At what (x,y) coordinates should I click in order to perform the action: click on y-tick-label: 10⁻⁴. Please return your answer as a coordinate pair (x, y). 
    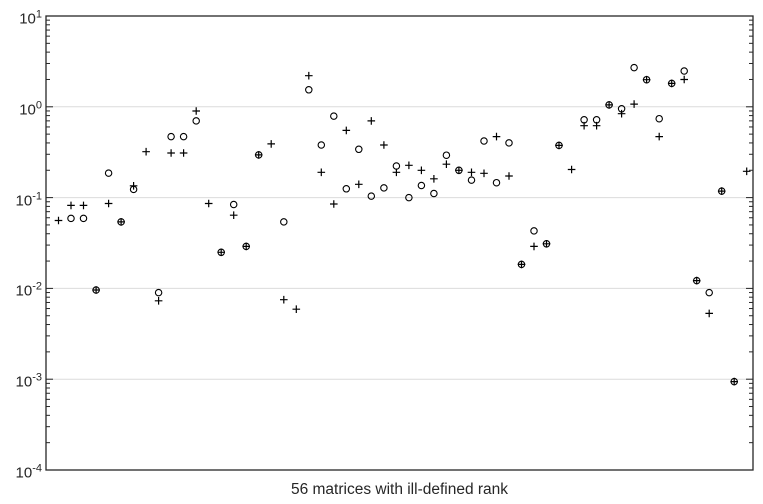
    Looking at the image, I should click on (28, 472).